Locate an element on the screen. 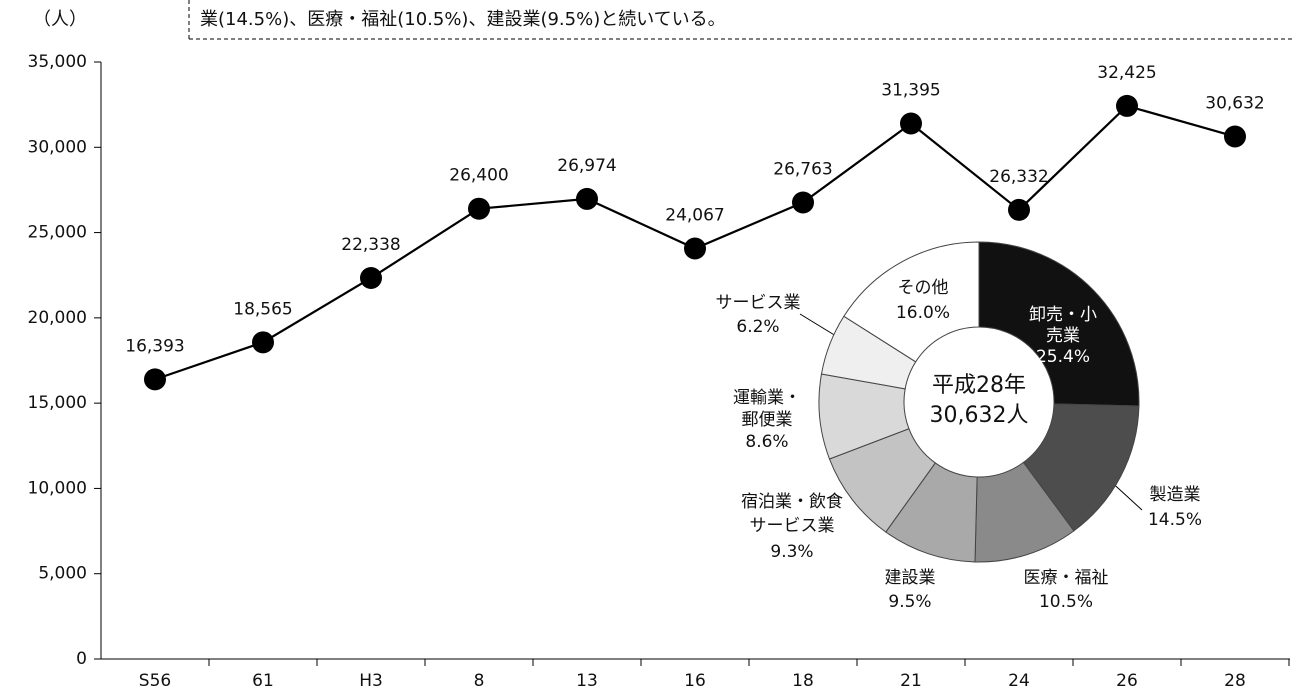 This screenshot has width=1293, height=691. y-tick-label: 5,000 is located at coordinates (62, 574).